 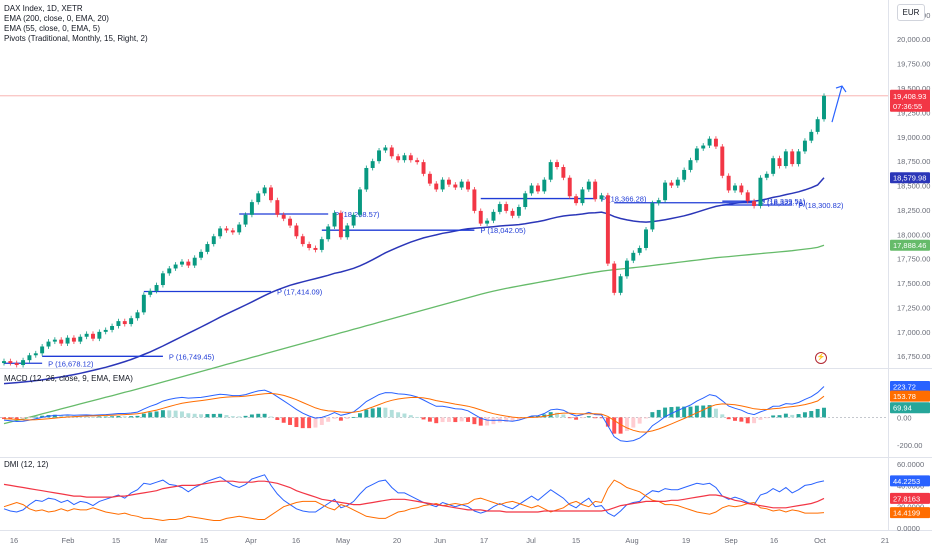 I want to click on currency-button: EUR, so click(x=911, y=12).